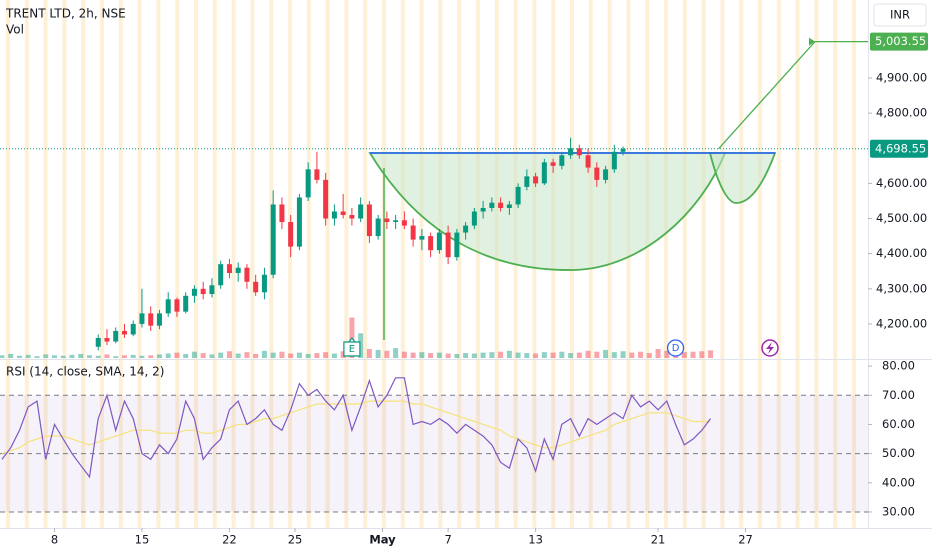 This screenshot has width=932, height=550. Describe the element at coordinates (901, 77) in the screenshot. I see `y-tick-label: 4,900.00` at that location.